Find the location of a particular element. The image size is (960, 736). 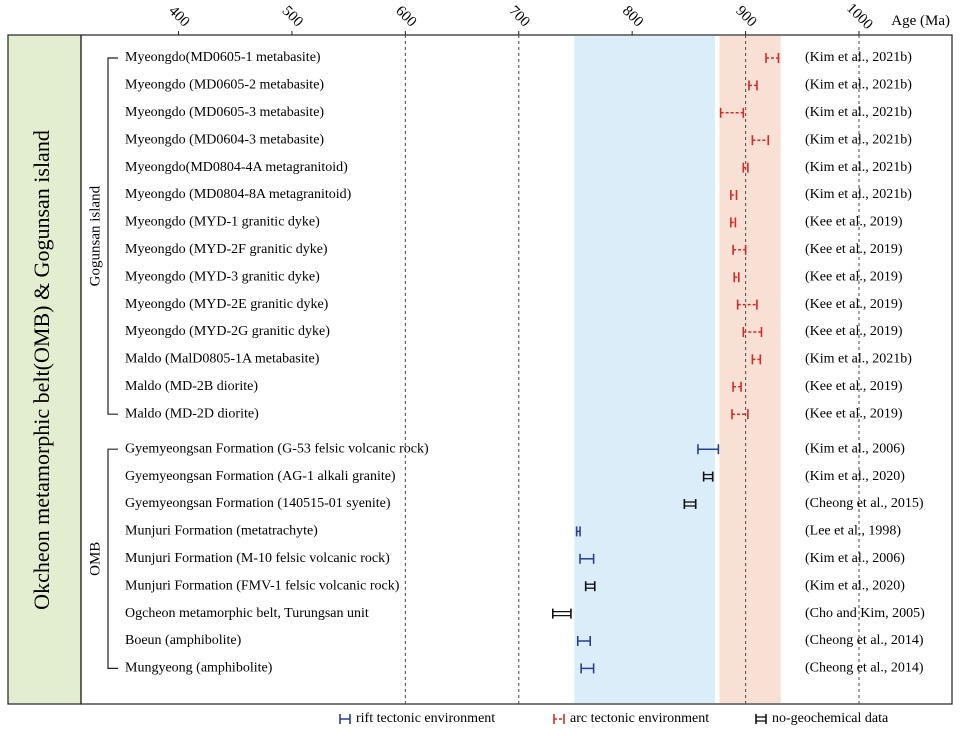

sample-label: Myeongdo (MD0605-3 metabasite) is located at coordinates (224, 112).